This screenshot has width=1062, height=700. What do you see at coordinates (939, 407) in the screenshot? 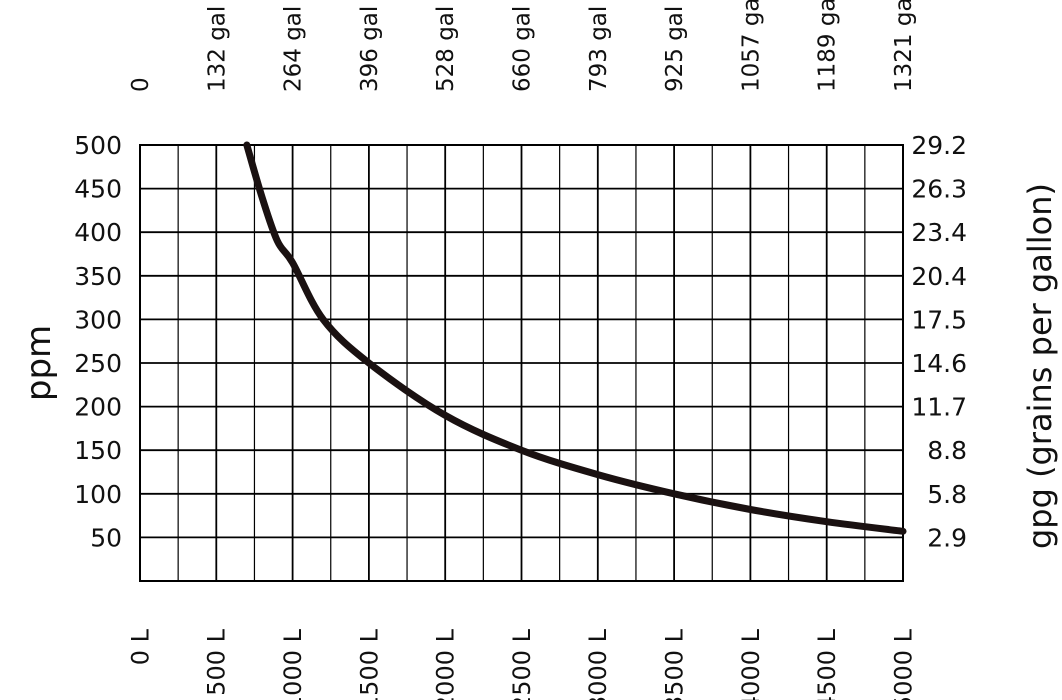
I see `y-right-tick-label: 11.7` at bounding box center [939, 407].